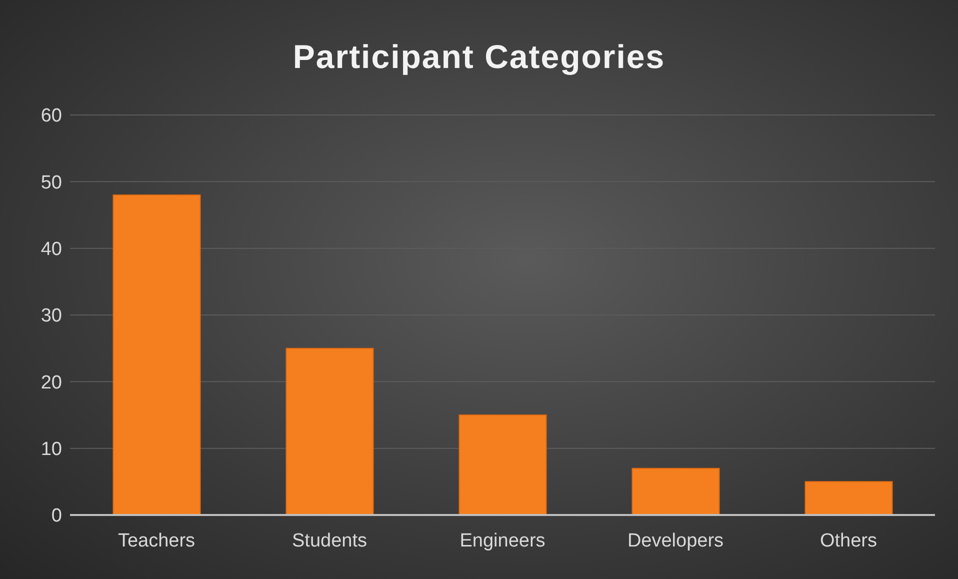 This screenshot has height=579, width=958. What do you see at coordinates (51, 316) in the screenshot?
I see `y-tick-label: 30` at bounding box center [51, 316].